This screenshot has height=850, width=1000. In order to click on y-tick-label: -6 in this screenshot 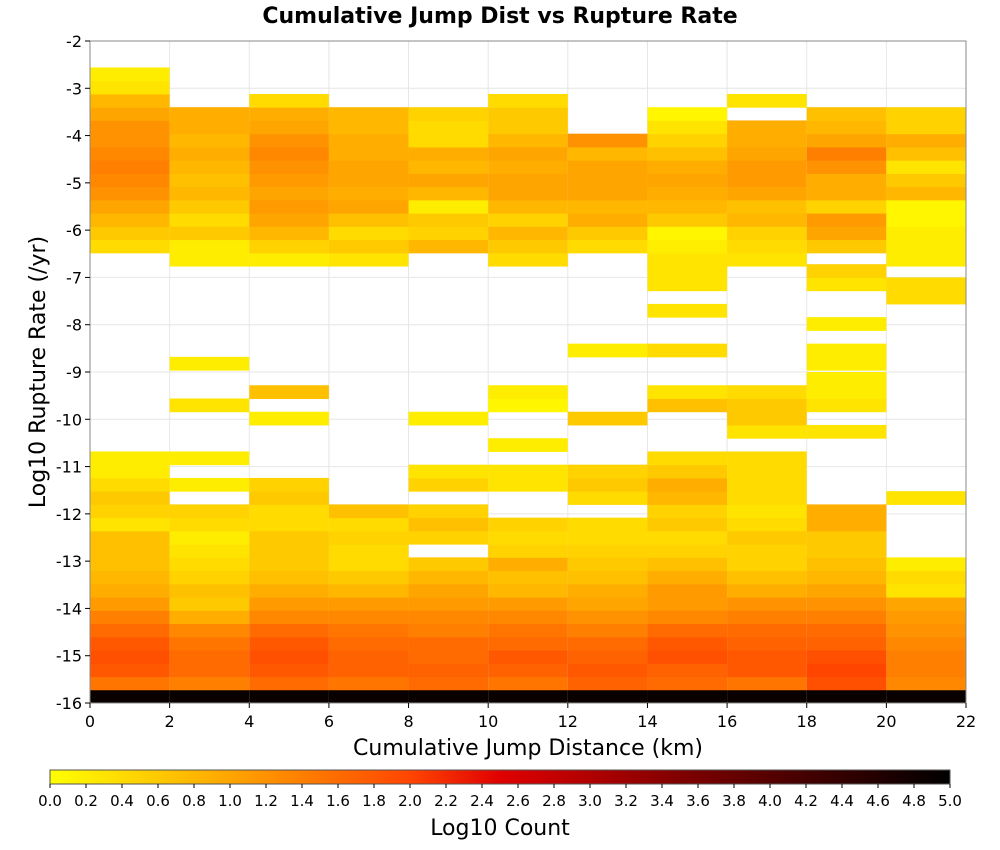, I will do `click(74, 230)`.